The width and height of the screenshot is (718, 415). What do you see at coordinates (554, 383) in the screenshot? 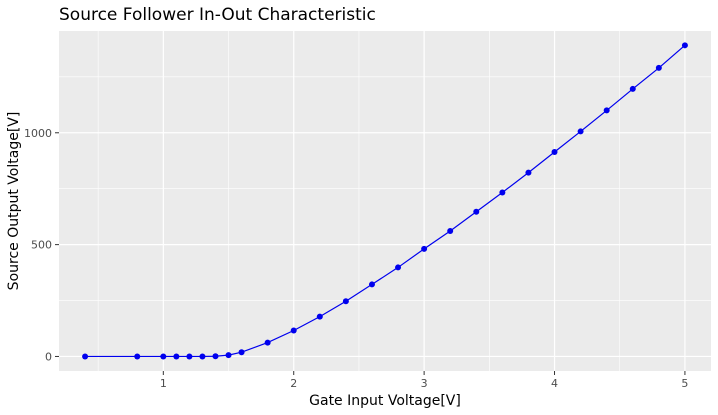
I see `x-tick-label-4: 4` at bounding box center [554, 383].